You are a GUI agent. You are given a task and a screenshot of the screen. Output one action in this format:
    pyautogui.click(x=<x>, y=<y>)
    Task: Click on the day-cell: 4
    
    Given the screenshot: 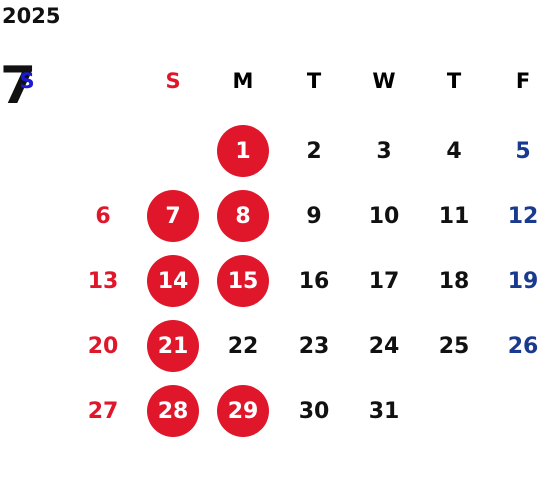 What is the action you would take?
    pyautogui.click(x=454, y=151)
    